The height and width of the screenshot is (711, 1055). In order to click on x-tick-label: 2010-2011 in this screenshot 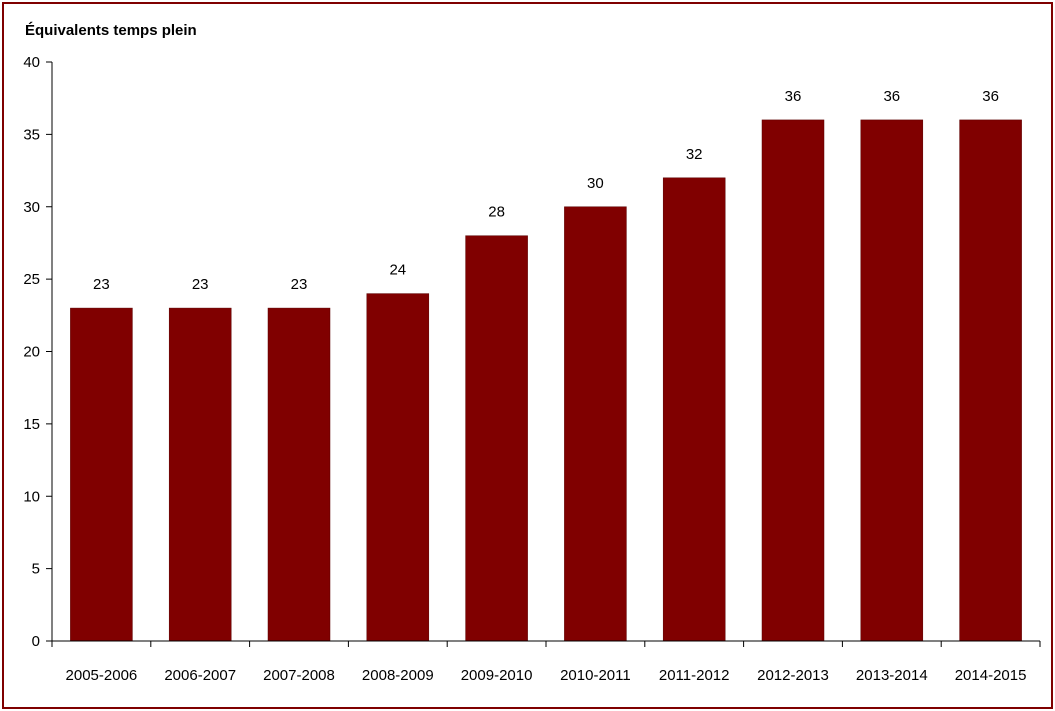, I will do `click(595, 675)`.